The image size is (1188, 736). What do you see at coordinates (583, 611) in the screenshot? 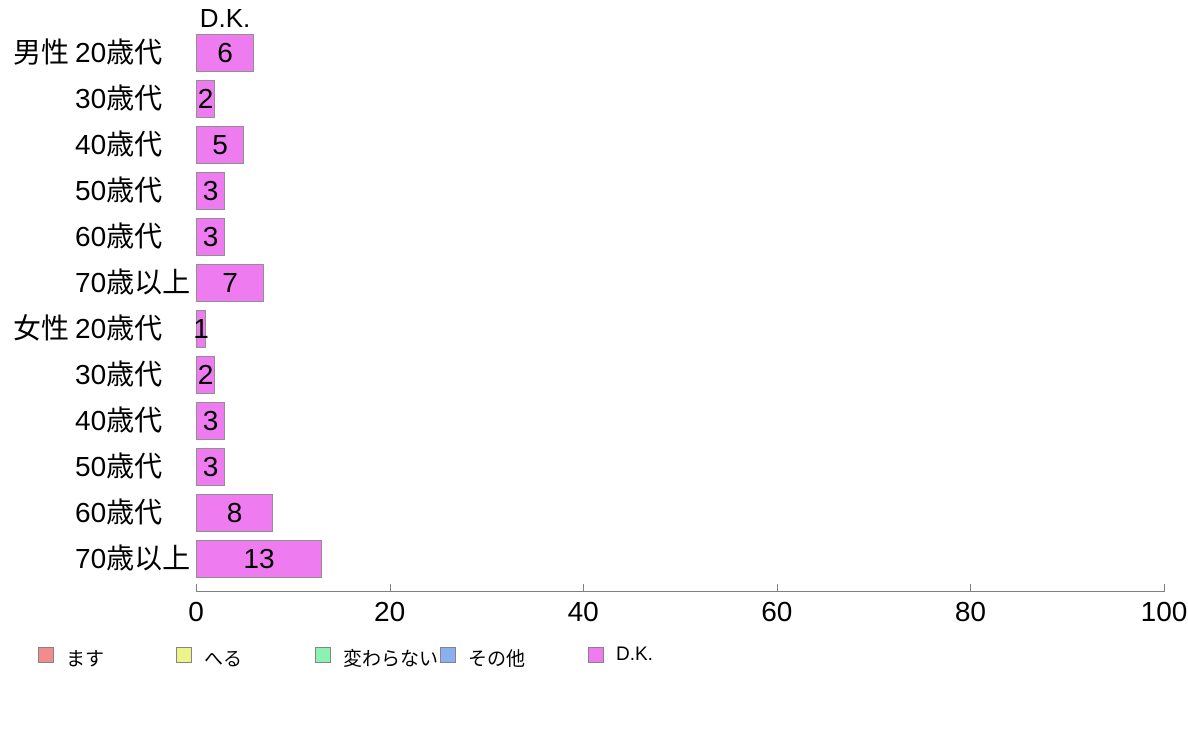
I see `x-axis-tick-label: 40` at bounding box center [583, 611].